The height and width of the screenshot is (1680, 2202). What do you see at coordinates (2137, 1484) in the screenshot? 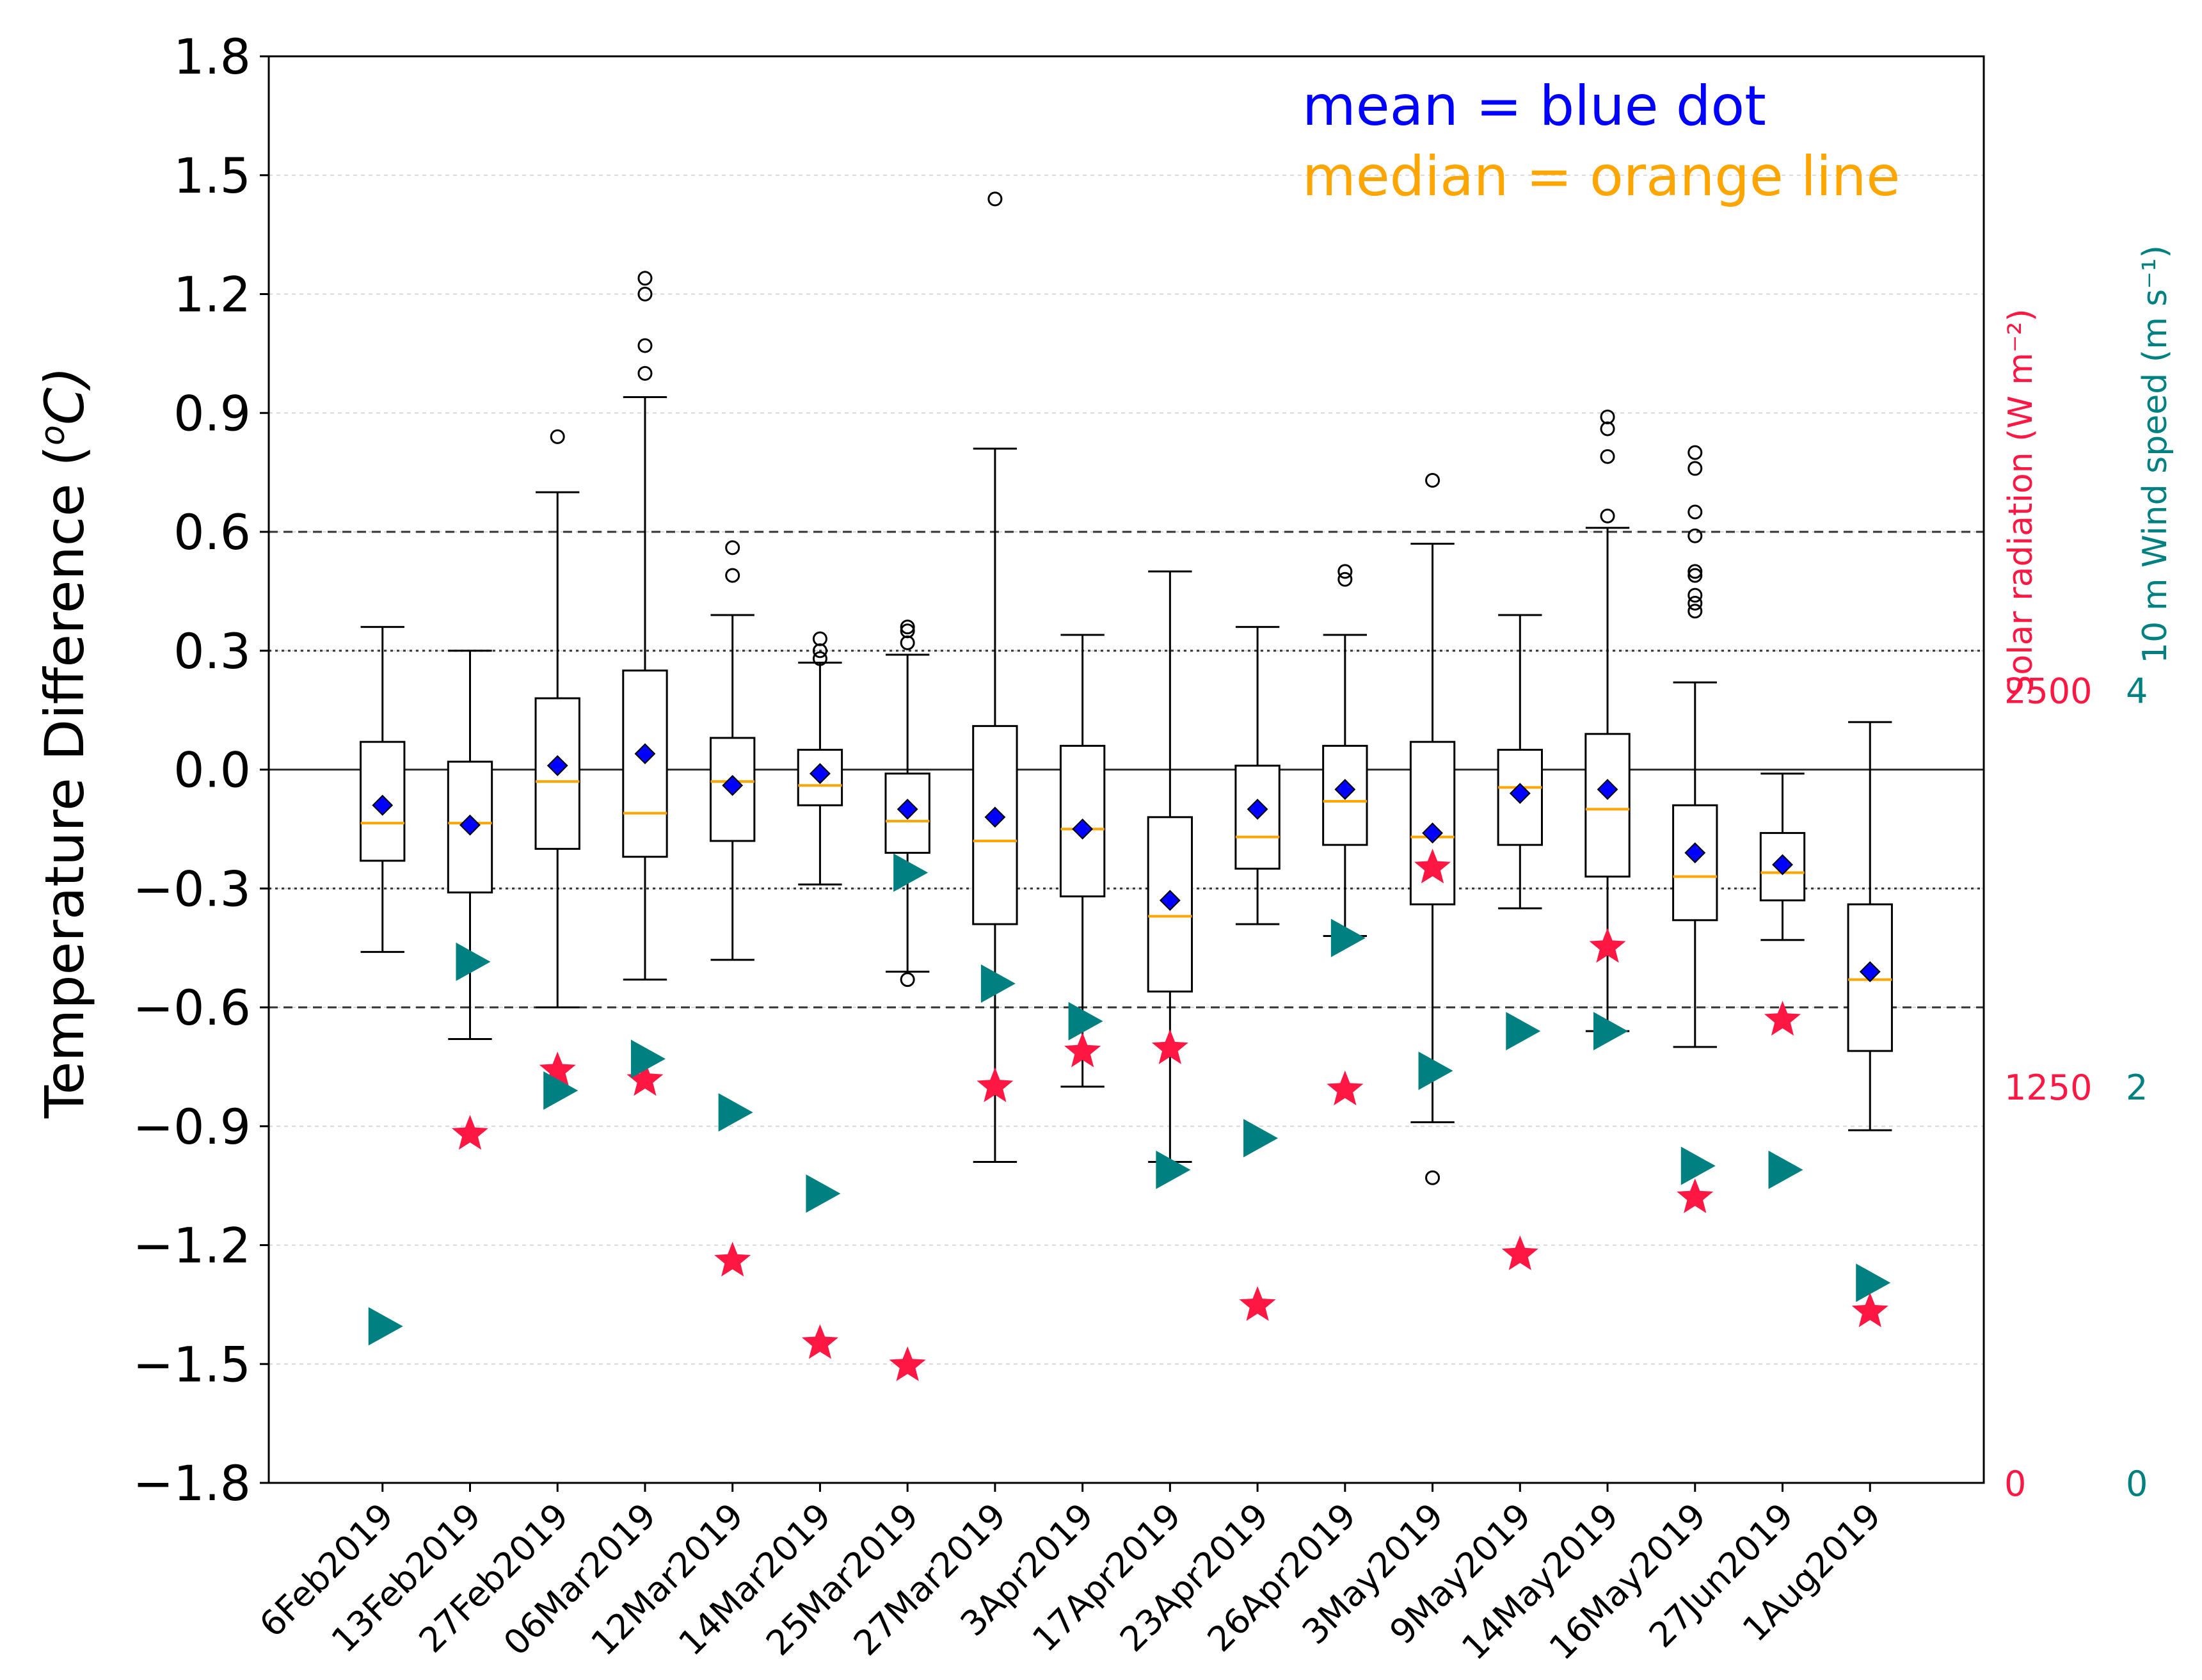
I see `wind-tick-label: 0` at bounding box center [2137, 1484].